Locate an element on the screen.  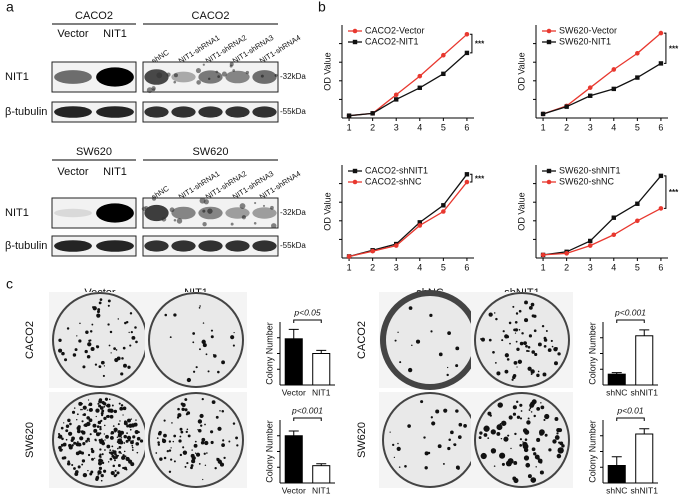
legend-label: CACO2-NIT1 is located at coordinates (392, 41).